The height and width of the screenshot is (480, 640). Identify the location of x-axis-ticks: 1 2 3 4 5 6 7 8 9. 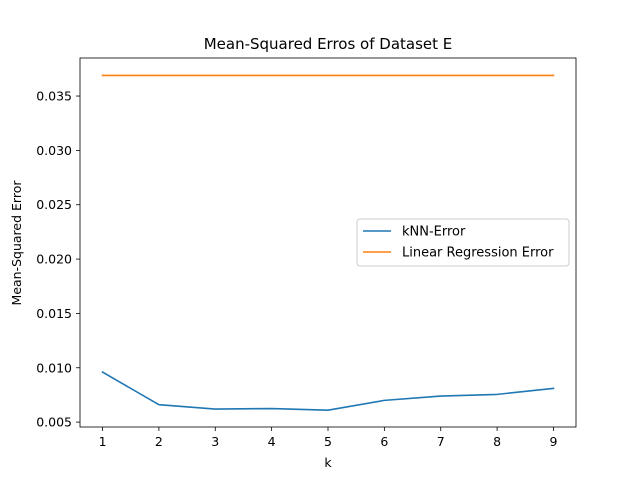
(328, 438).